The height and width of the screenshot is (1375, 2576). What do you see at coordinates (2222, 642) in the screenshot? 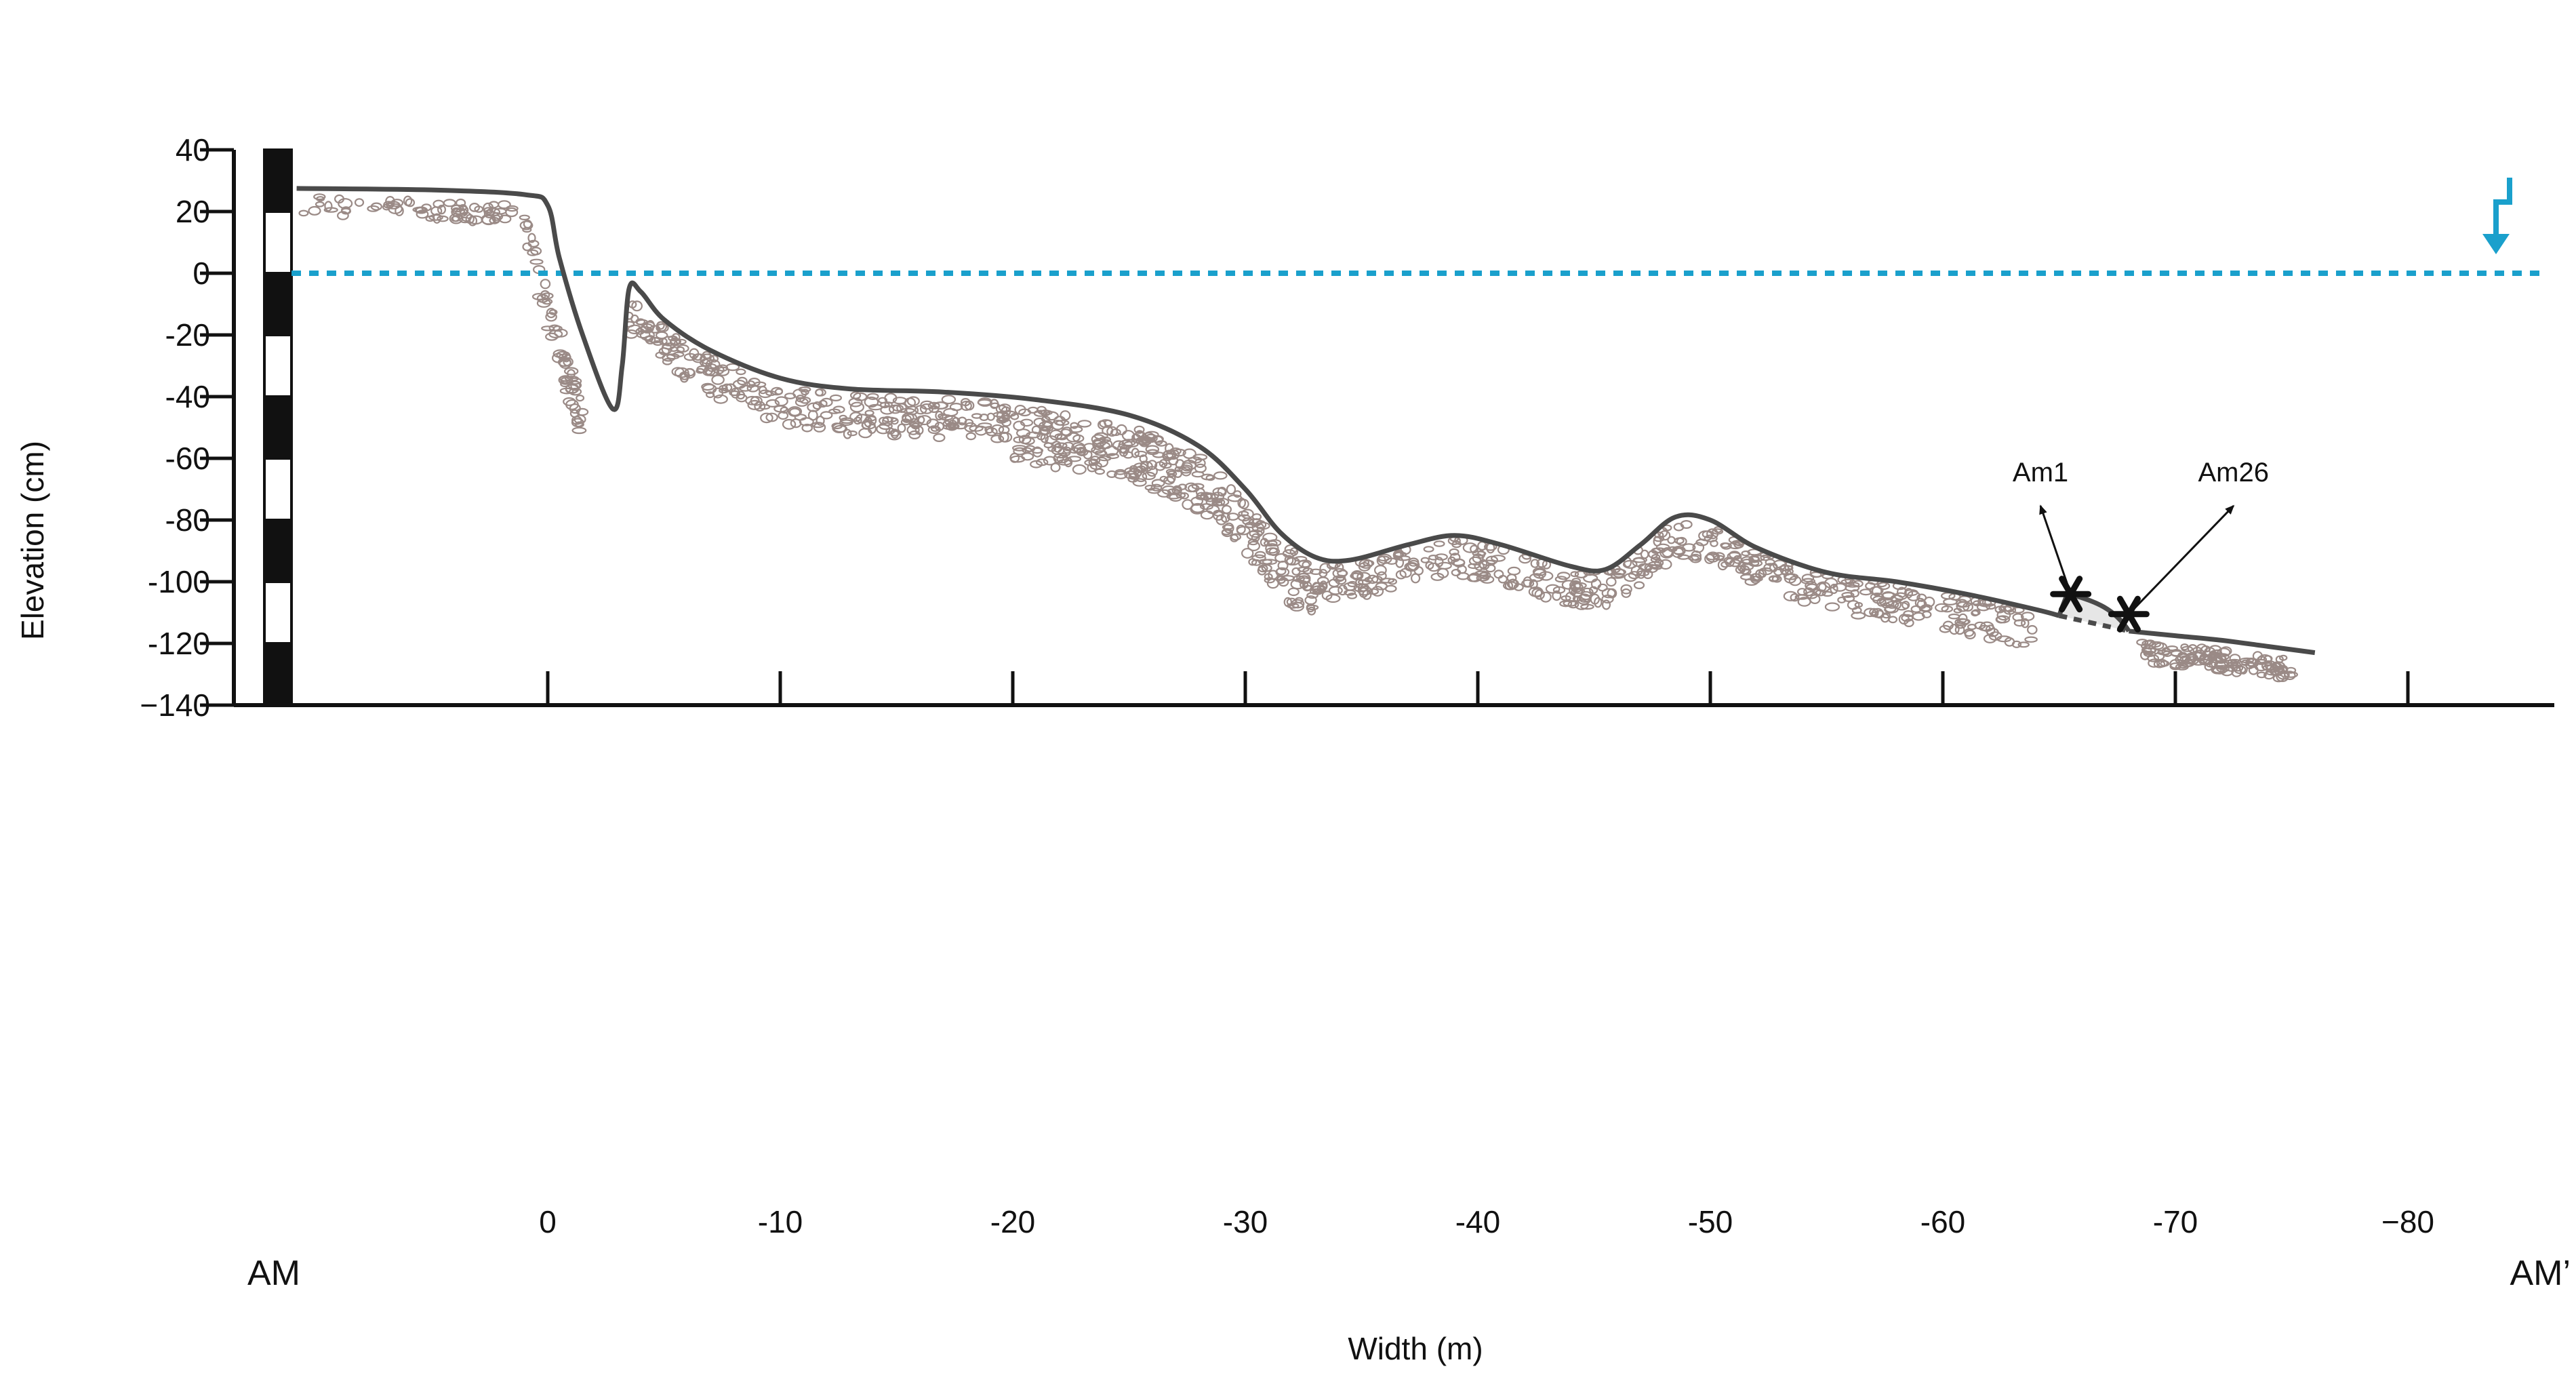
I see `profile-line` at bounding box center [2222, 642].